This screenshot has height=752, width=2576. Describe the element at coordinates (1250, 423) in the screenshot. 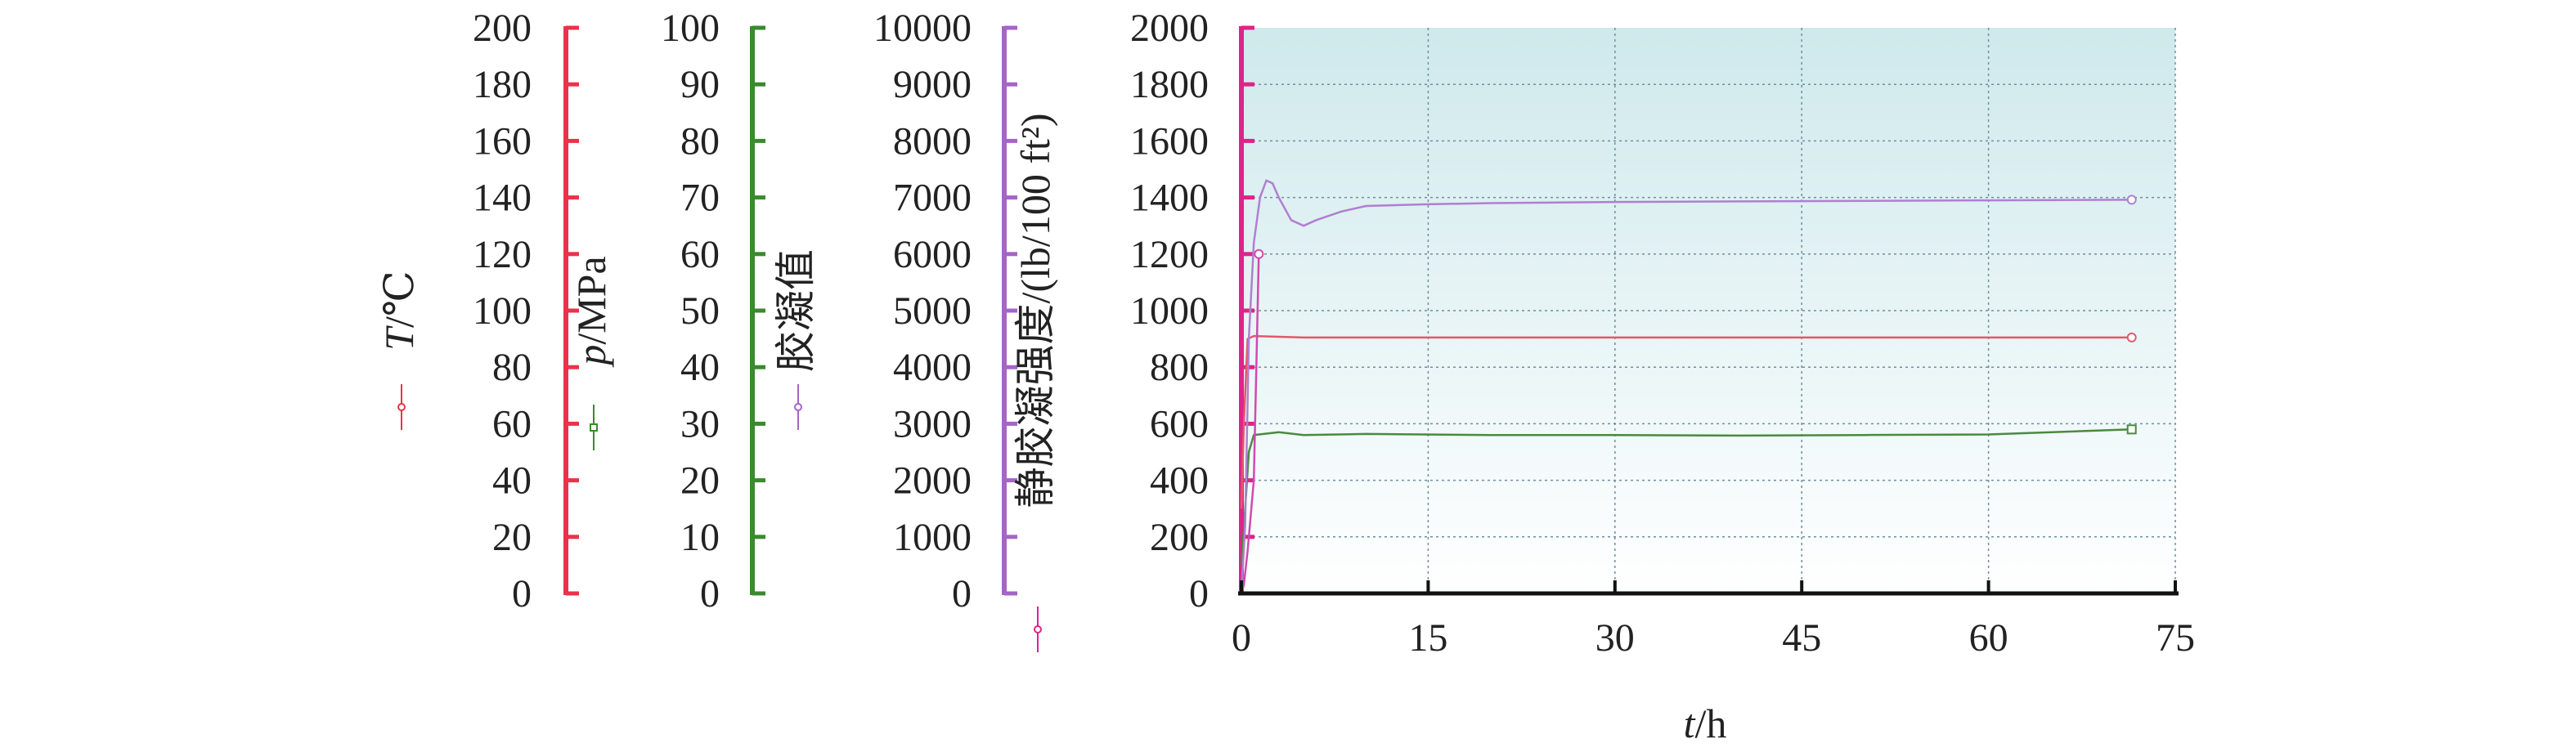

I see `series-line-sgs` at that location.